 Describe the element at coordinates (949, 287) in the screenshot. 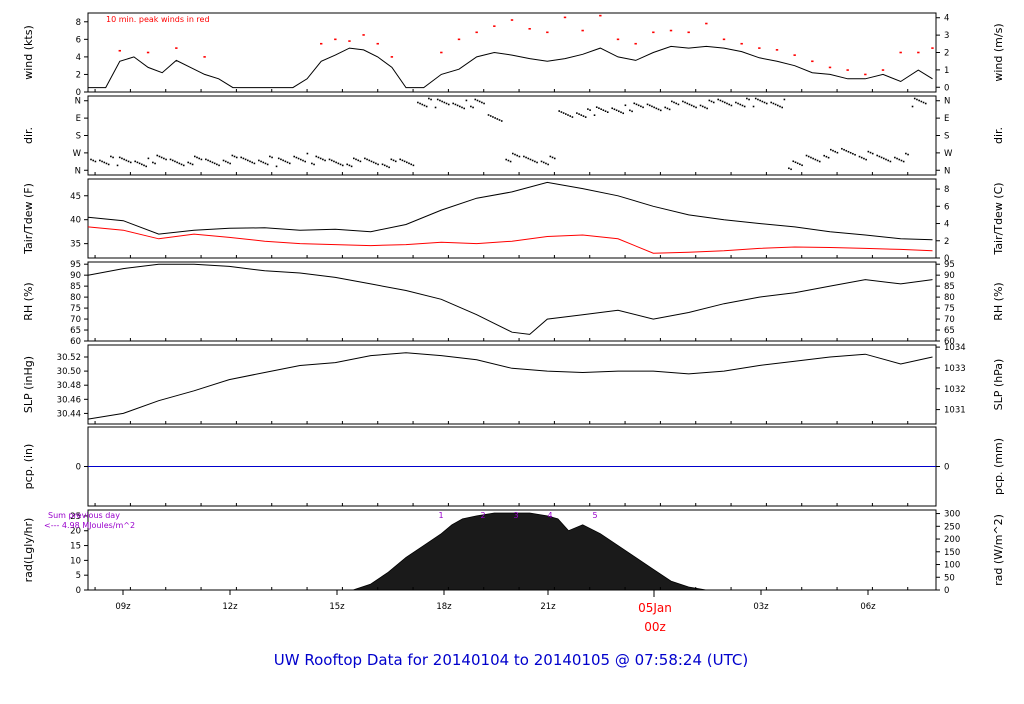

I see `tick-label-right: 85` at that location.